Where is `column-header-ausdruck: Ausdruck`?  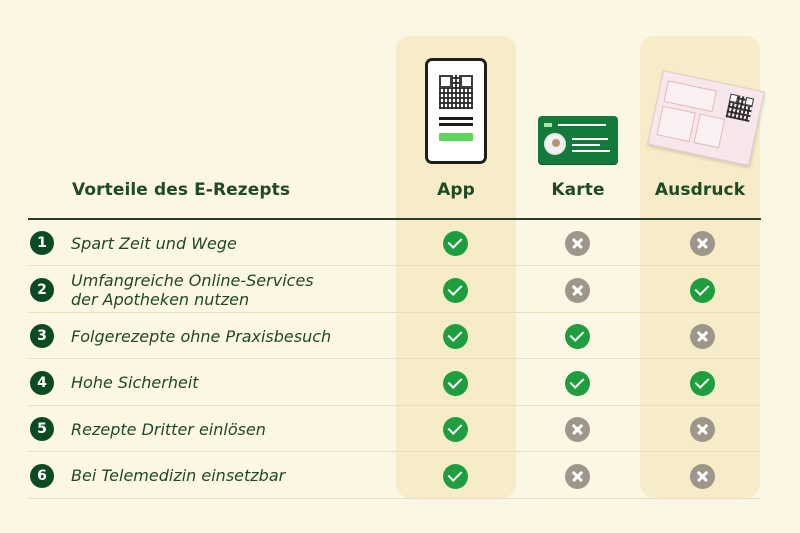 column-header-ausdruck: Ausdruck is located at coordinates (700, 190).